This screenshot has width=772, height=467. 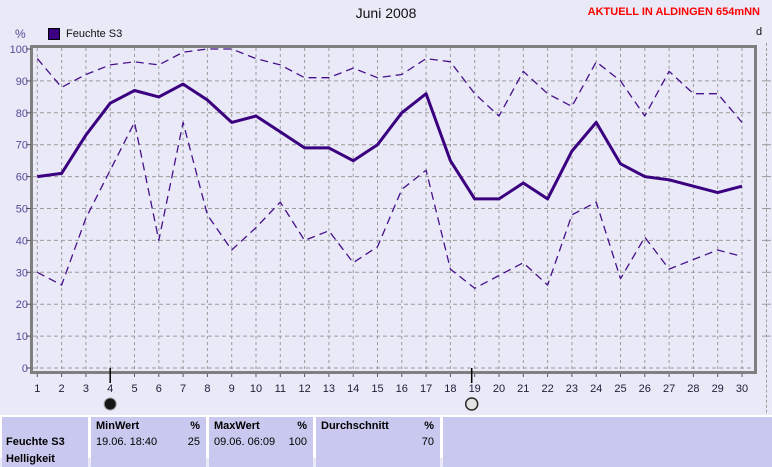 What do you see at coordinates (193, 442) in the screenshot?
I see `minwert-value: 25` at bounding box center [193, 442].